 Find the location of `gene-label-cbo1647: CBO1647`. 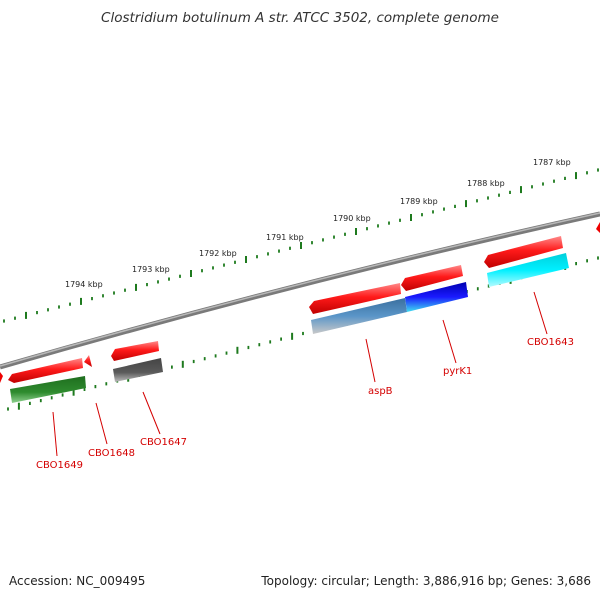

gene-label-cbo1647: CBO1647 is located at coordinates (163, 442).